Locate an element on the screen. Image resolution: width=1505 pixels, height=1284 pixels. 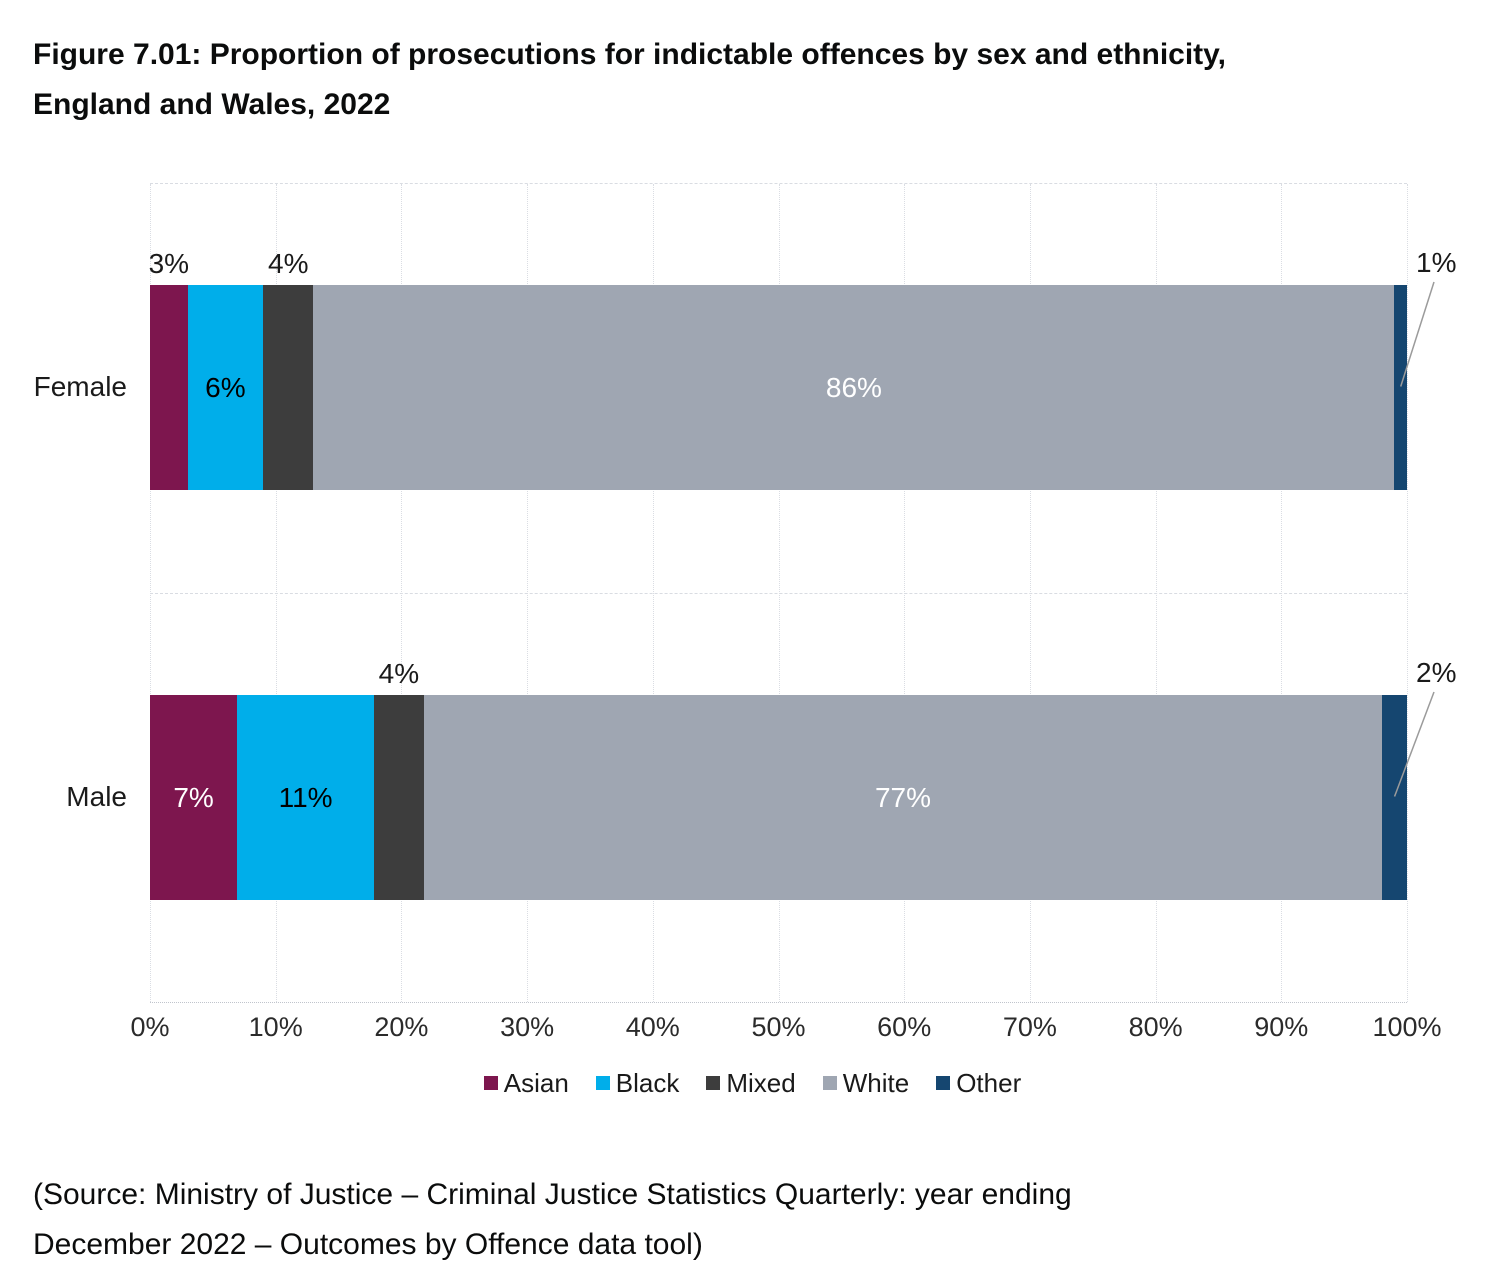
bar-segment-black: 11% is located at coordinates (306, 797).